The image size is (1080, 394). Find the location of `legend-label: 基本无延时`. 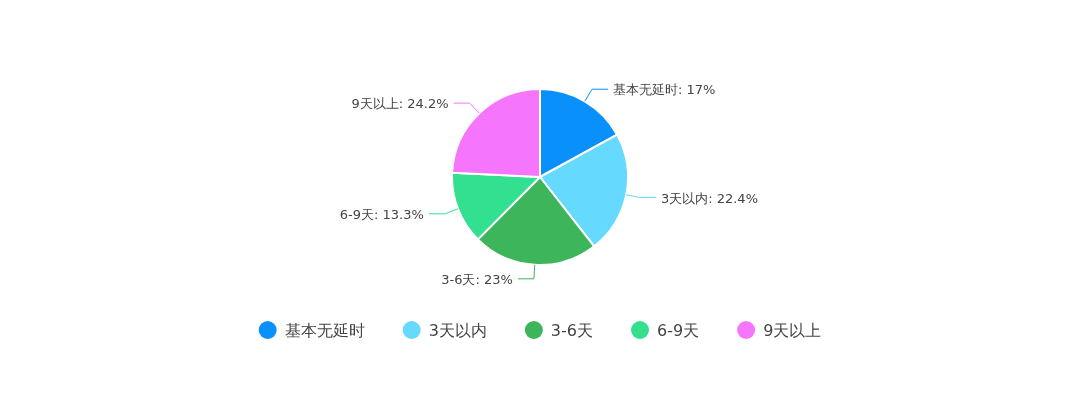

legend-label: 基本无延时 is located at coordinates (324, 330).